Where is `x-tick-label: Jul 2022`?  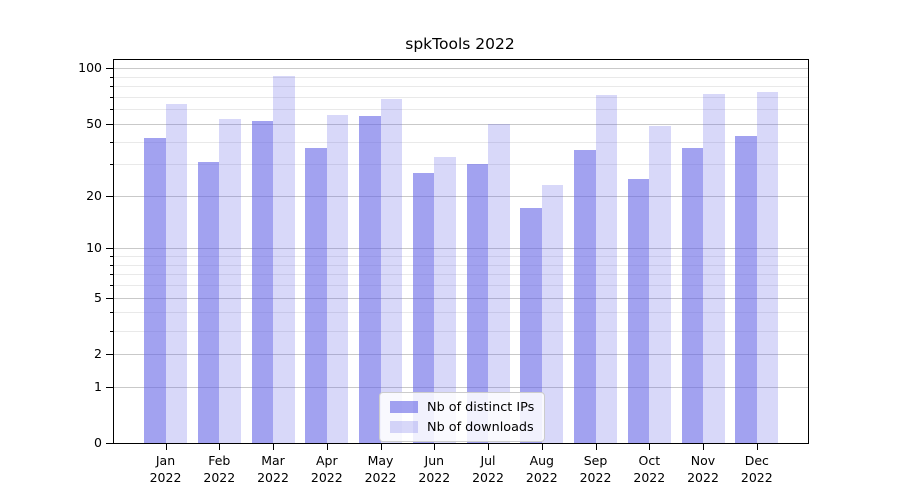 x-tick-label: Jul 2022 is located at coordinates (488, 469).